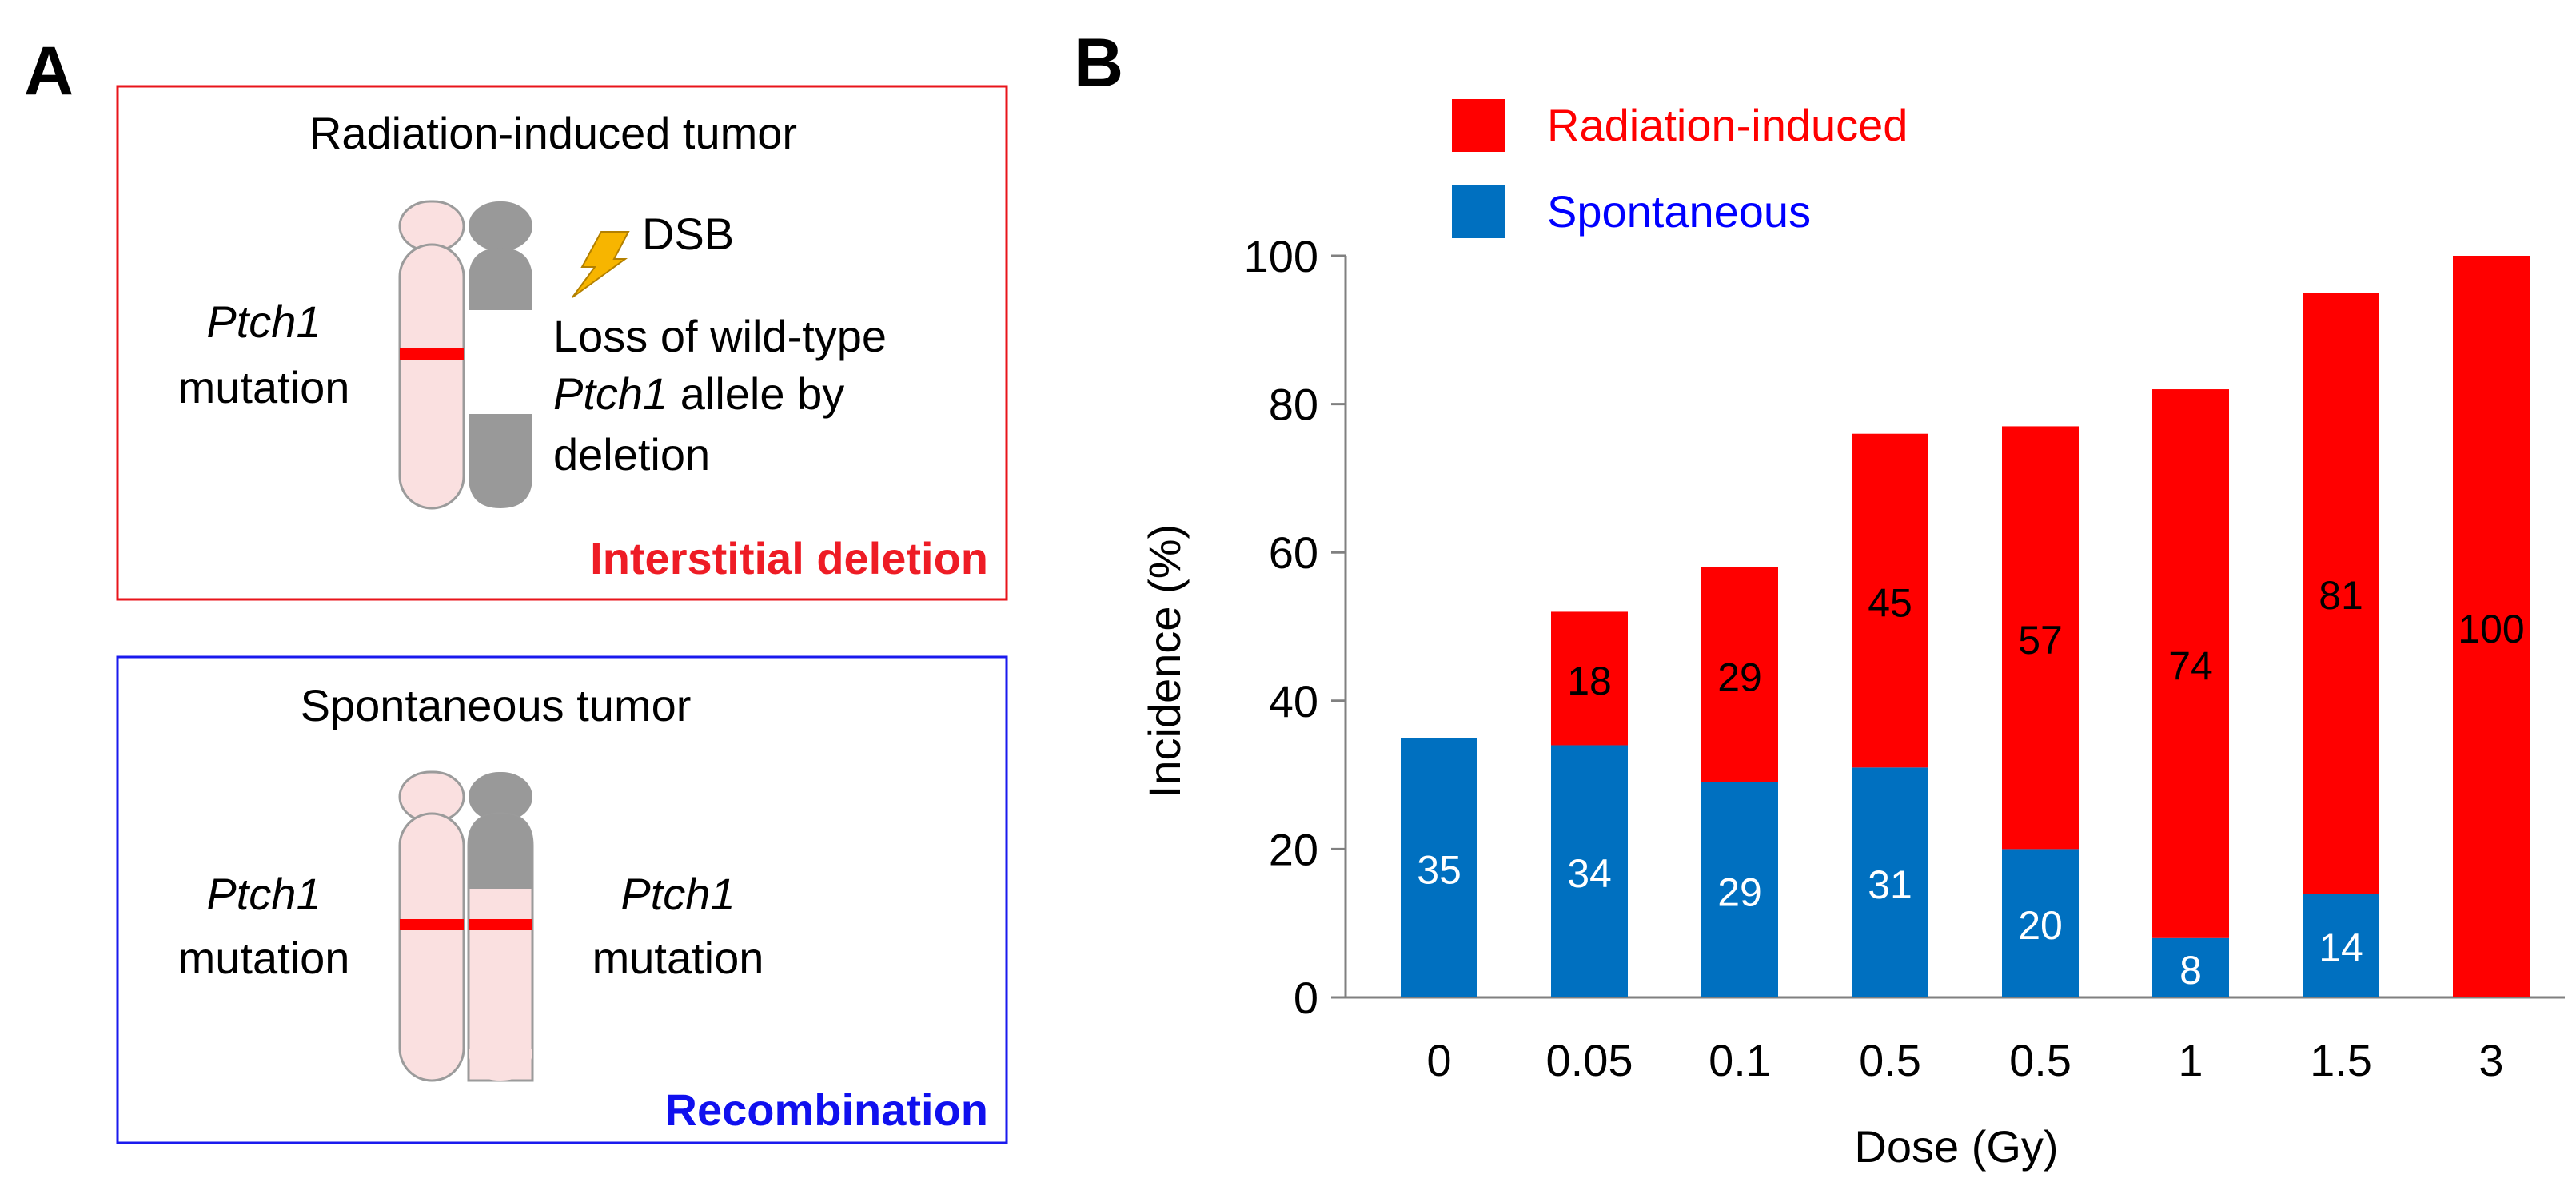 This screenshot has width=2576, height=1198. Describe the element at coordinates (1293, 849) in the screenshot. I see `y-tick-label: 20` at that location.